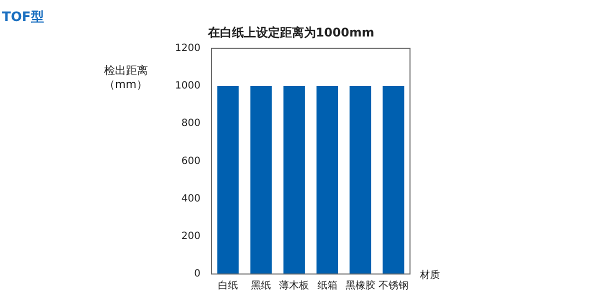  What do you see at coordinates (294, 286) in the screenshot?
I see `x-tick-label: 薄木板` at bounding box center [294, 286].